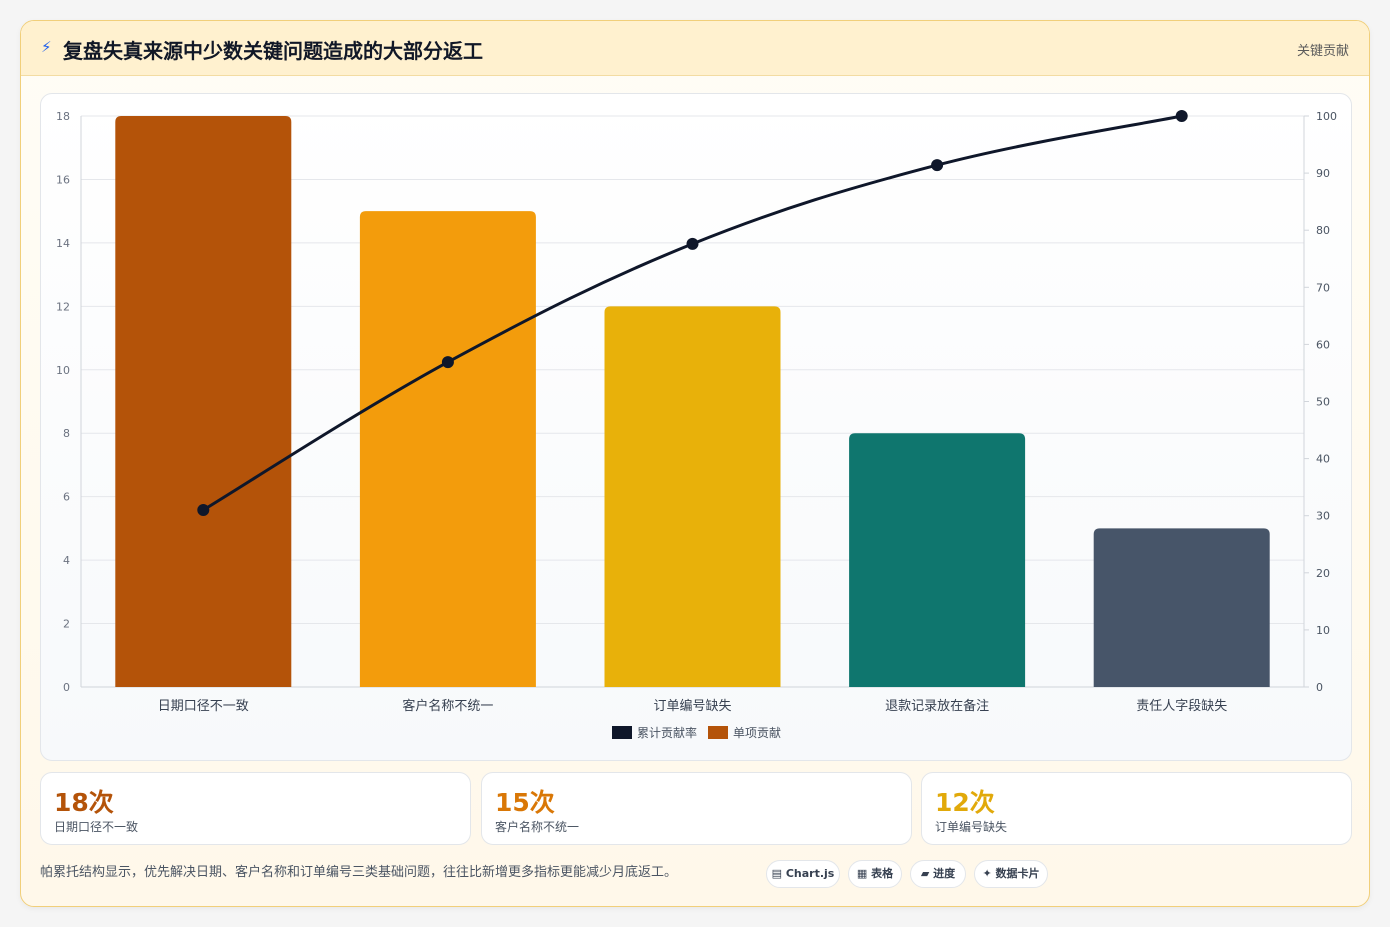  I want to click on y2-tick-label: 60, so click(1323, 344).